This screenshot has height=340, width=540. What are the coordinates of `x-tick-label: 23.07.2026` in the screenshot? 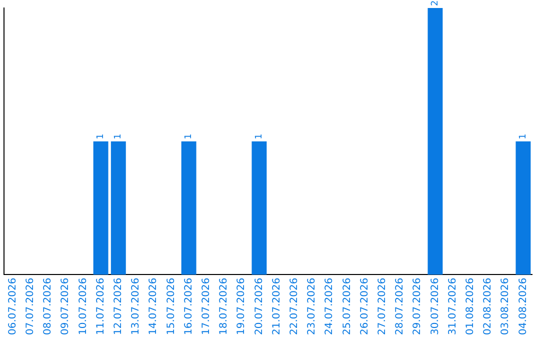 It's located at (312, 307).